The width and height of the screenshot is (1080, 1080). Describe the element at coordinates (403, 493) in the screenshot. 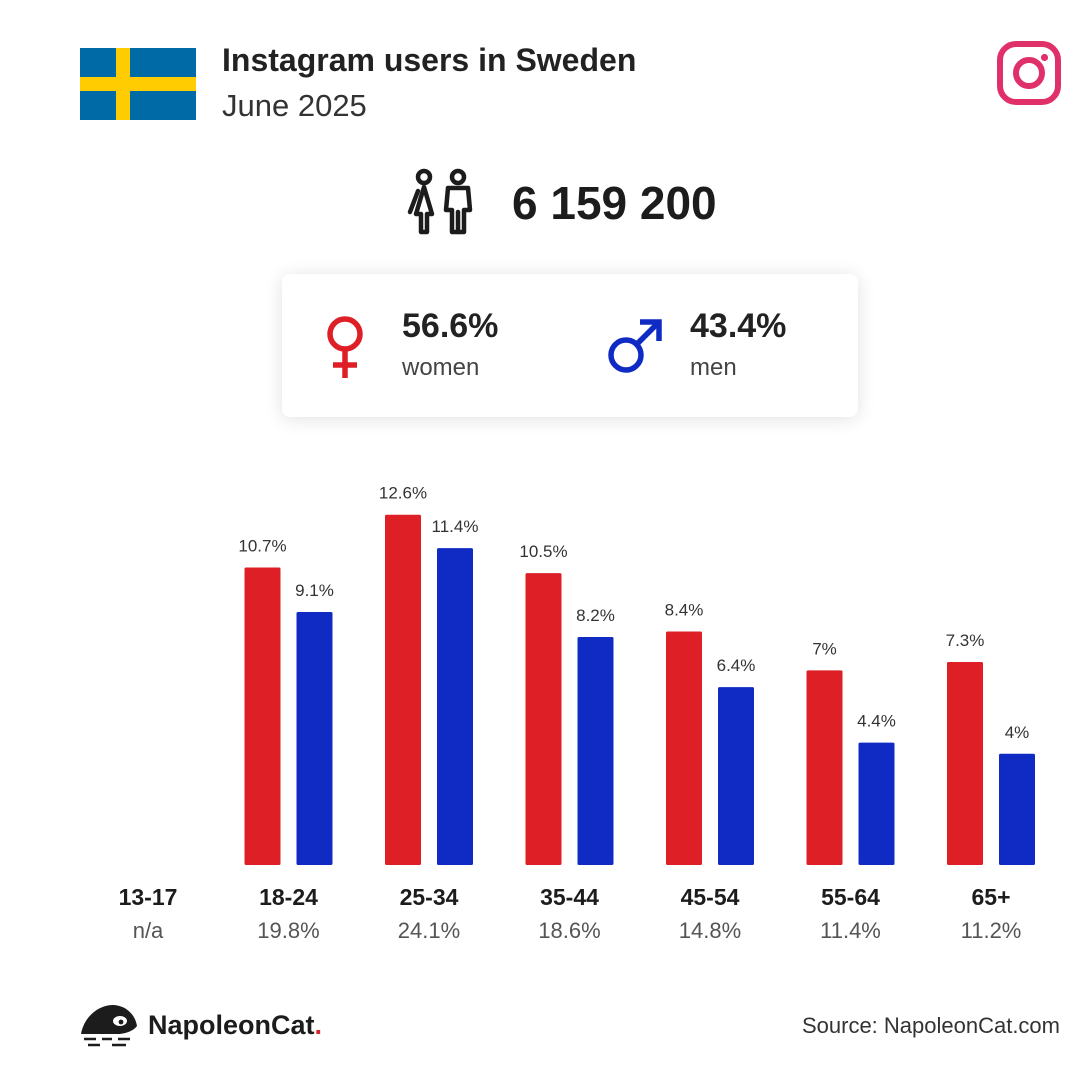

I see `bar-value-label-women-25-34: 12.6%` at that location.